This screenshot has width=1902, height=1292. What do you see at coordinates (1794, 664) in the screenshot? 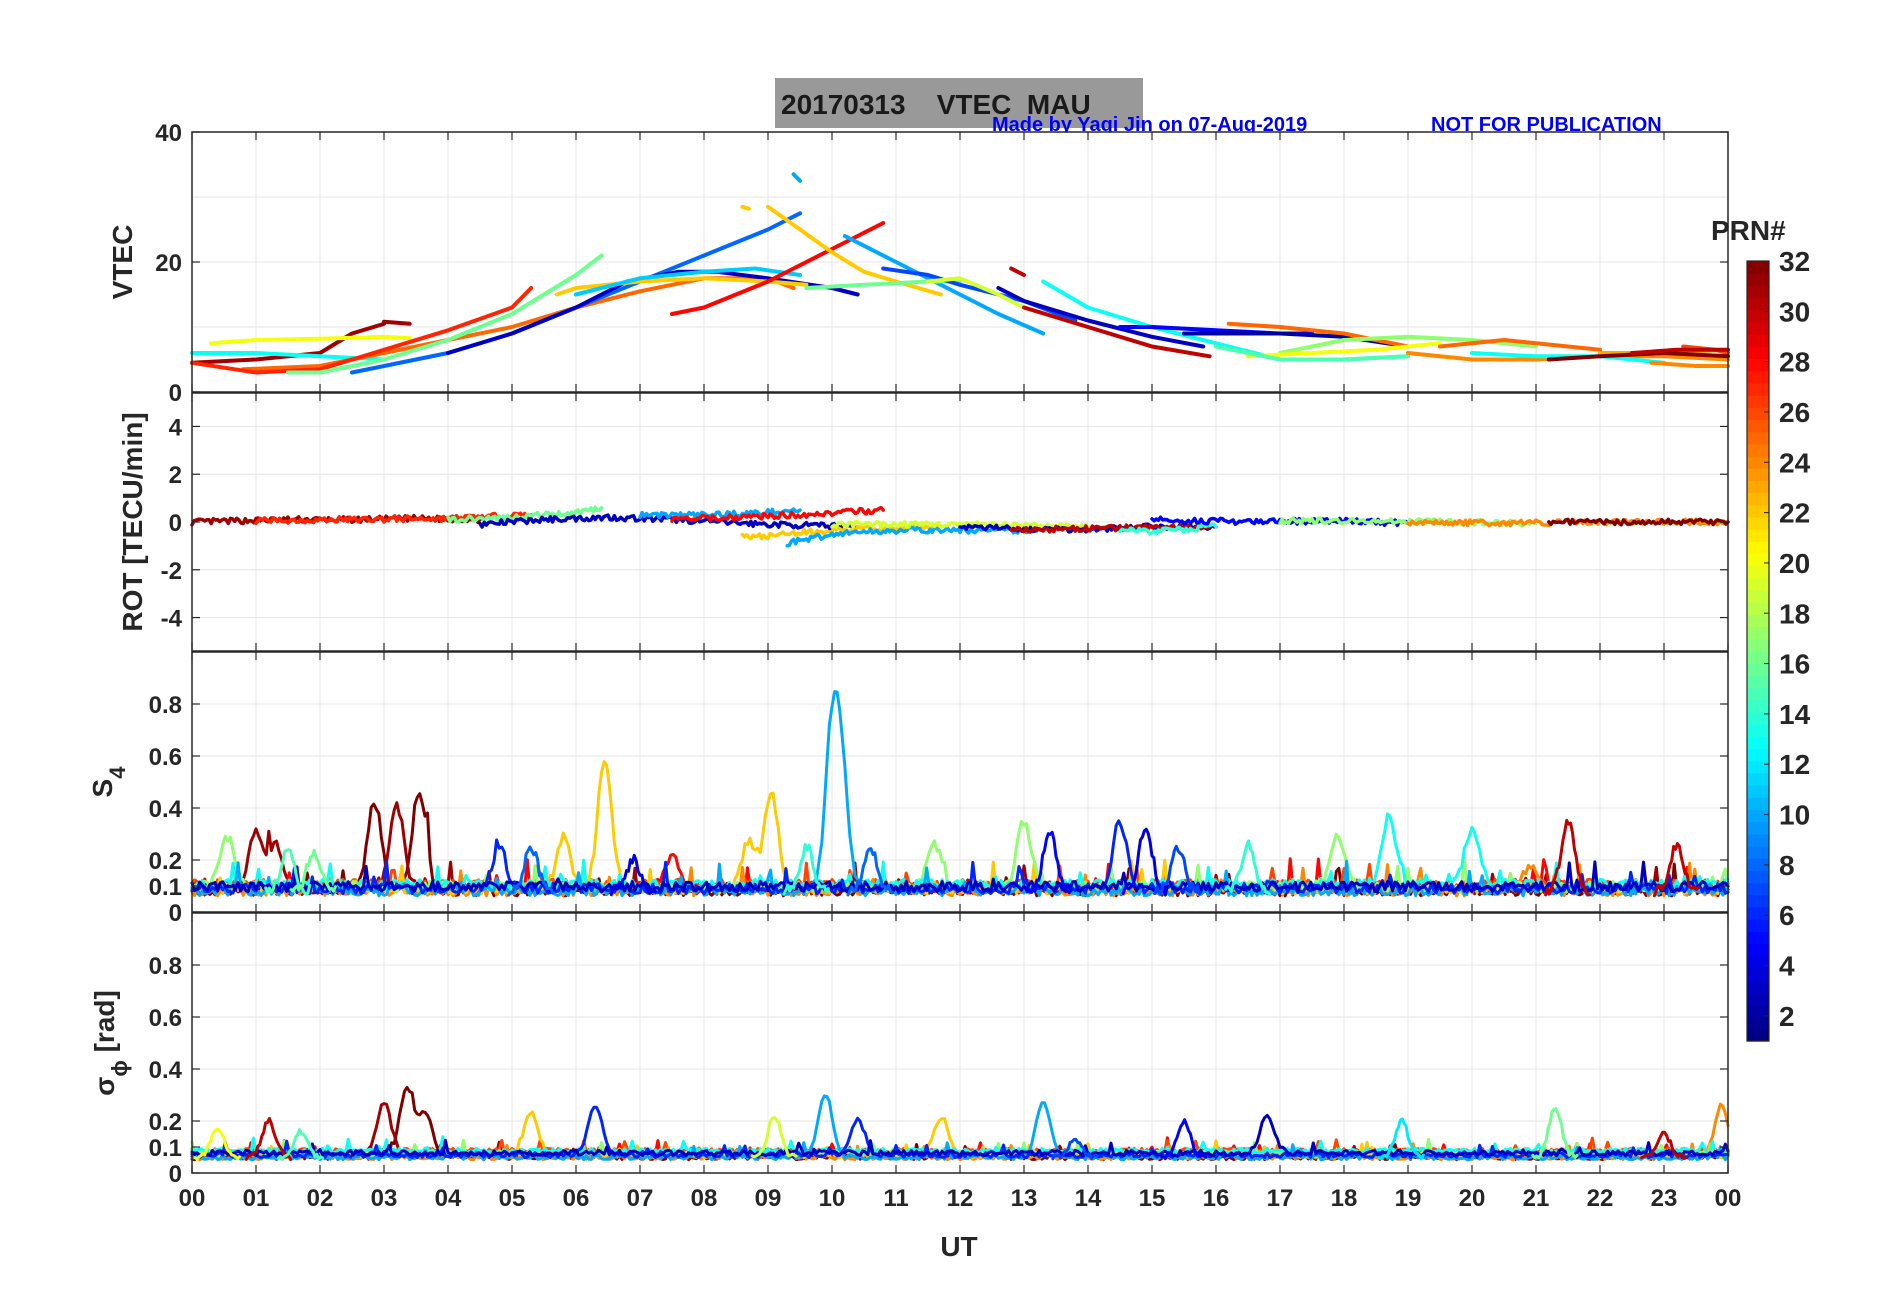
I see `colorbar-tick-label: 16` at bounding box center [1794, 664].